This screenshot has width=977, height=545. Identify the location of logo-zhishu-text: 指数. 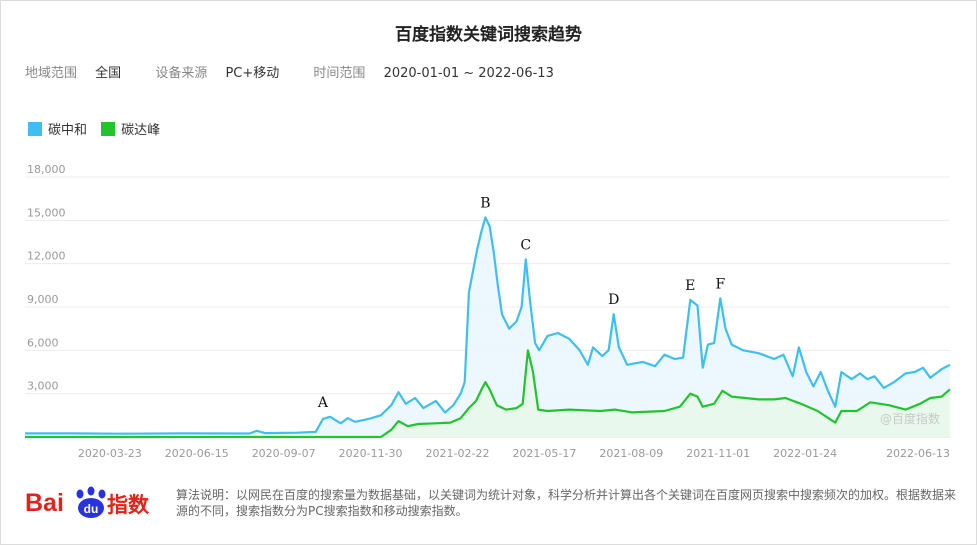
(128, 505).